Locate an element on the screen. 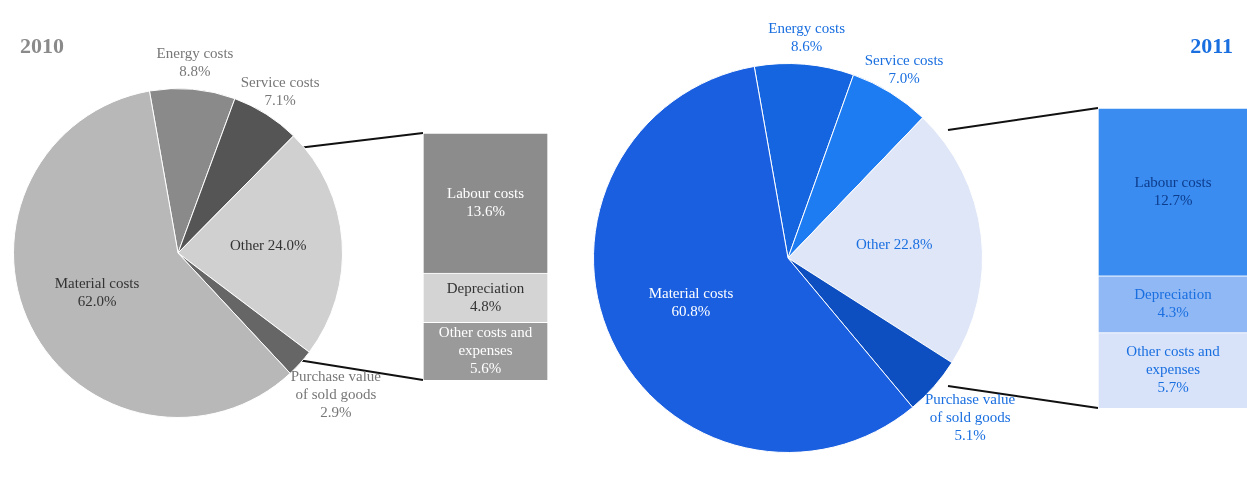 The height and width of the screenshot is (477, 1247). data-label: 62.0% is located at coordinates (97, 301).